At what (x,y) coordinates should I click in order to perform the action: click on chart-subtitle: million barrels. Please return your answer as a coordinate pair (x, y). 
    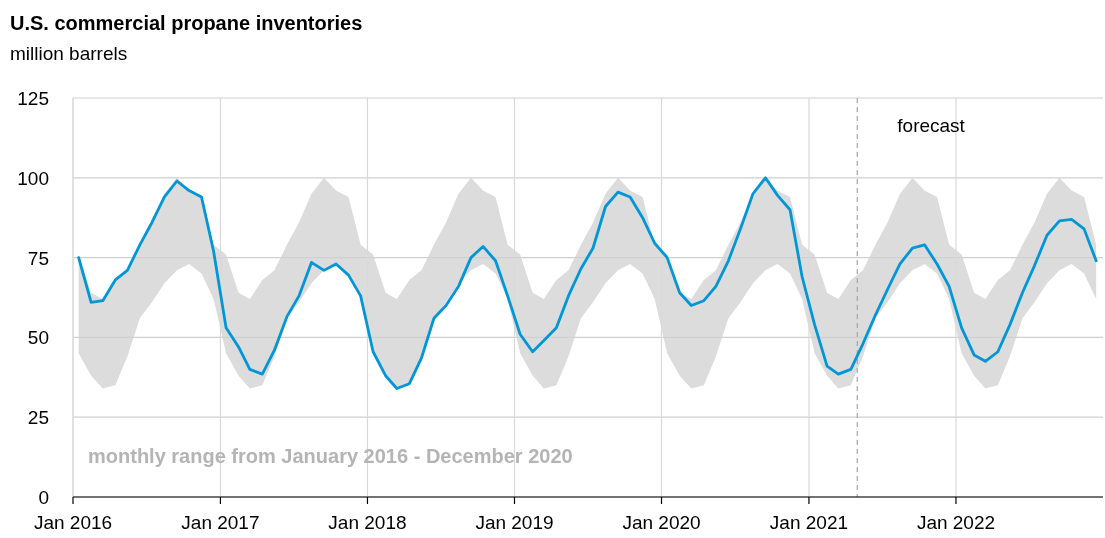
    Looking at the image, I should click on (69, 53).